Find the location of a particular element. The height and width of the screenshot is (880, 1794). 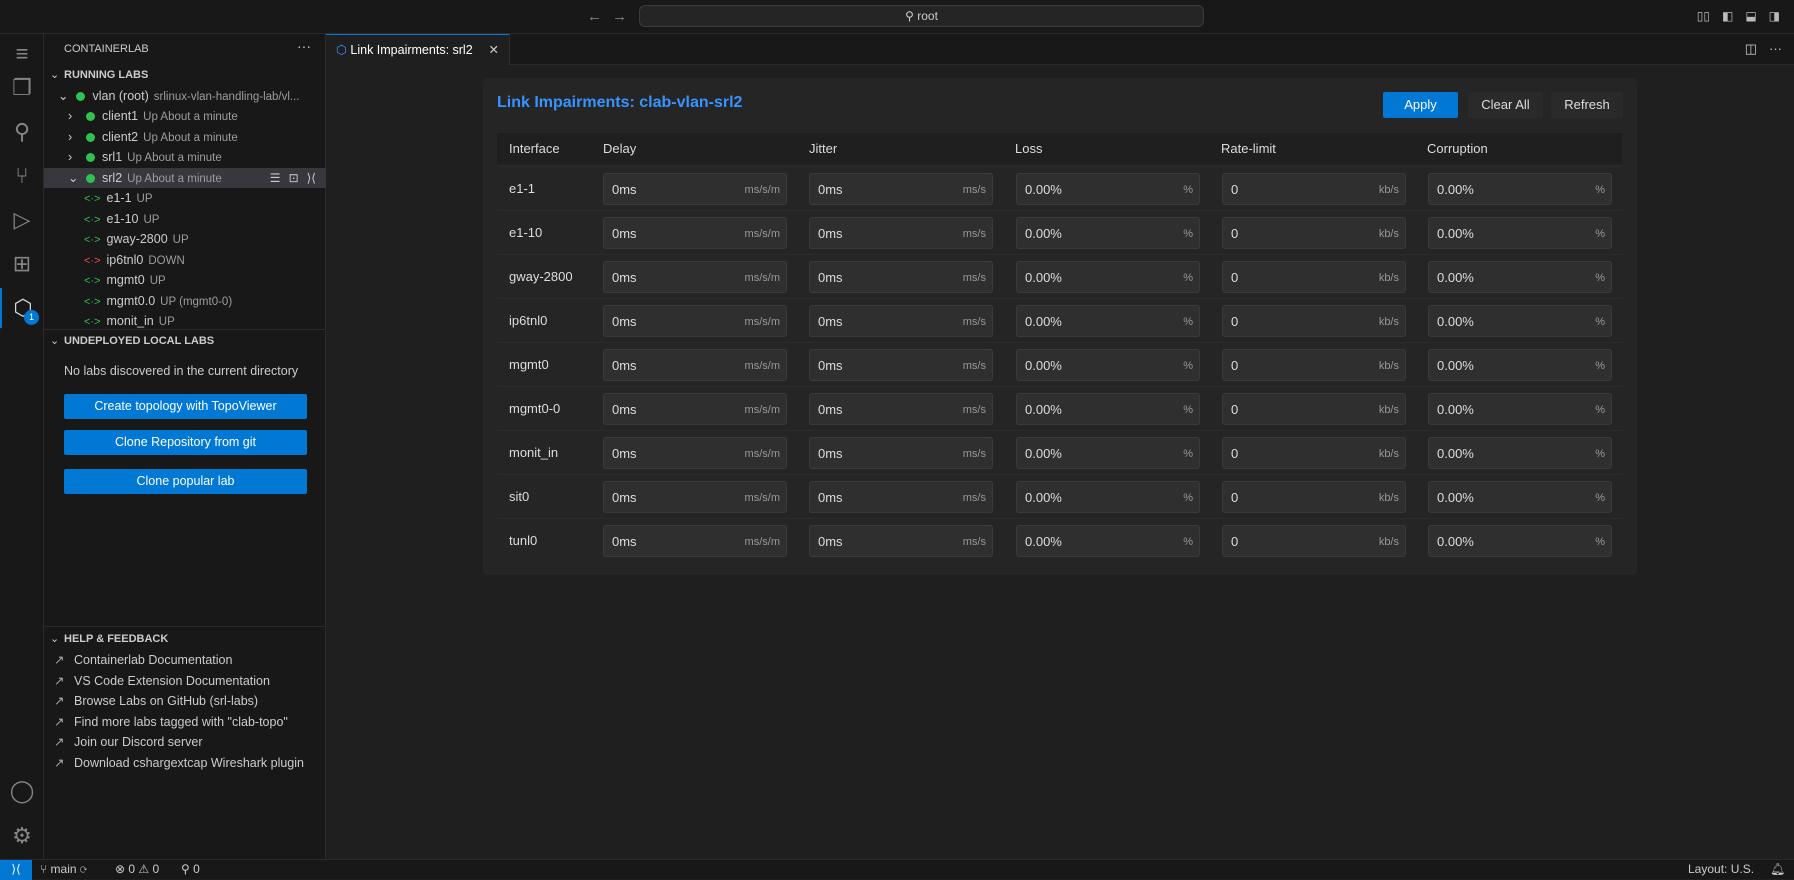

node-item: › srl1 Up About a minute is located at coordinates (185, 157).